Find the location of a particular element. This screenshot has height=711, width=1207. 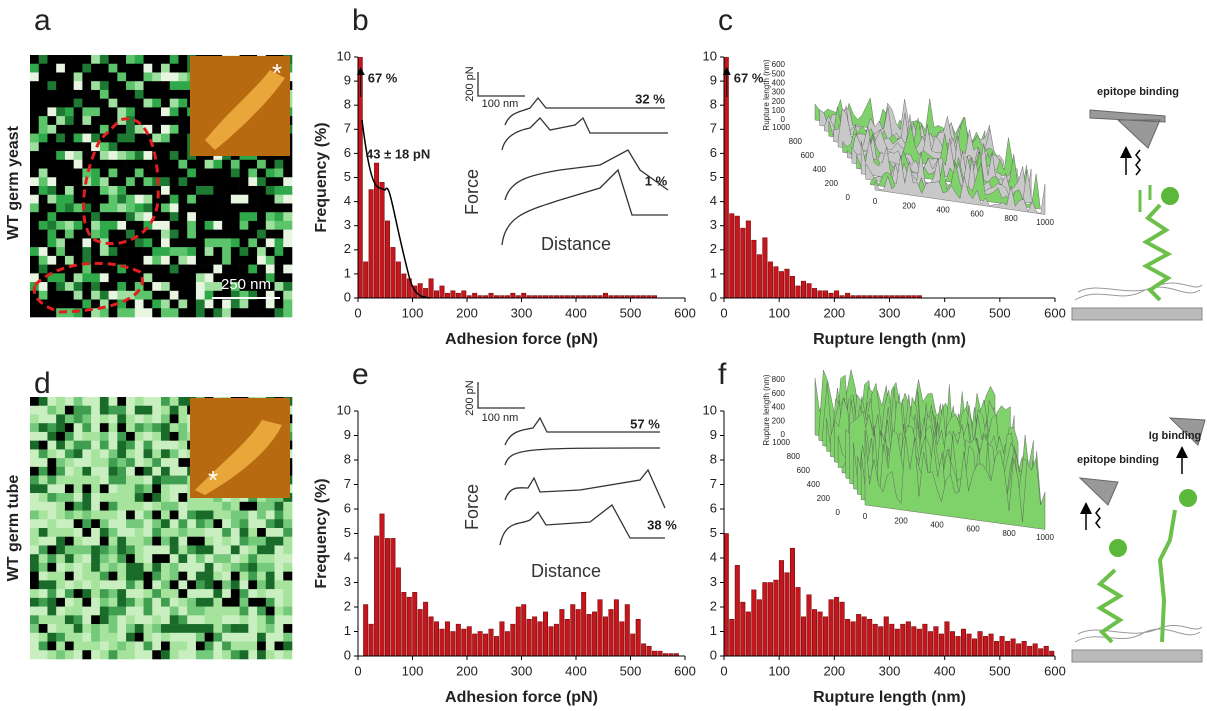

panel-letter: e is located at coordinates (360, 374).